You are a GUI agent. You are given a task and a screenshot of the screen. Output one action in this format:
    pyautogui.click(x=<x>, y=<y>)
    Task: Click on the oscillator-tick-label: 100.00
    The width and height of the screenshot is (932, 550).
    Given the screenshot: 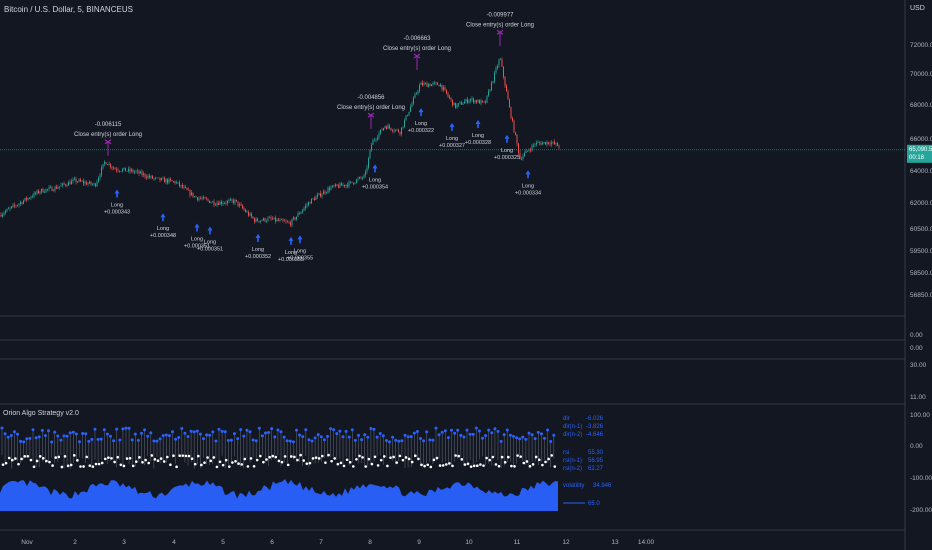 What is the action you would take?
    pyautogui.click(x=920, y=415)
    